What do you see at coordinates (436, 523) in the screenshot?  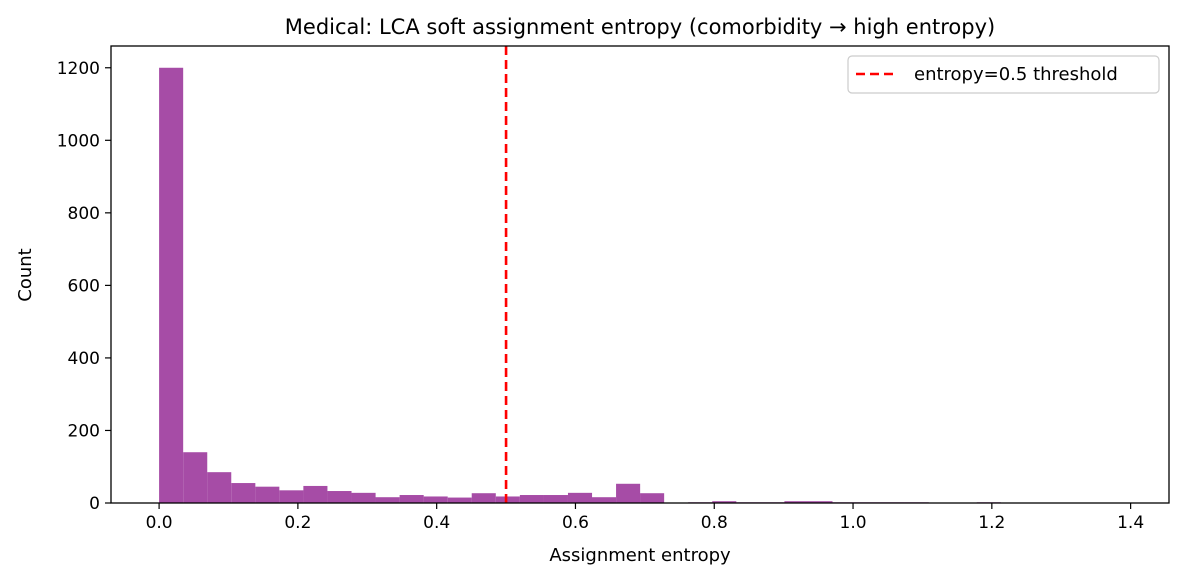 I see `x-tick-label: 0.4` at bounding box center [436, 523].